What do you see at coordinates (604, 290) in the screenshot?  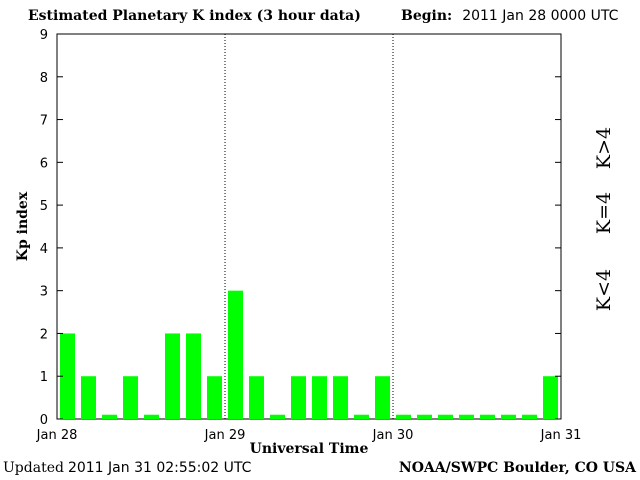 I see `legend-item: K<4` at bounding box center [604, 290].